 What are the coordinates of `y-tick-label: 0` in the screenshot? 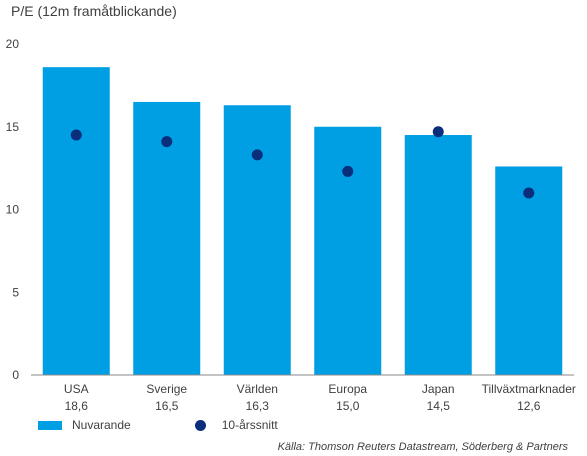 It's located at (15, 375).